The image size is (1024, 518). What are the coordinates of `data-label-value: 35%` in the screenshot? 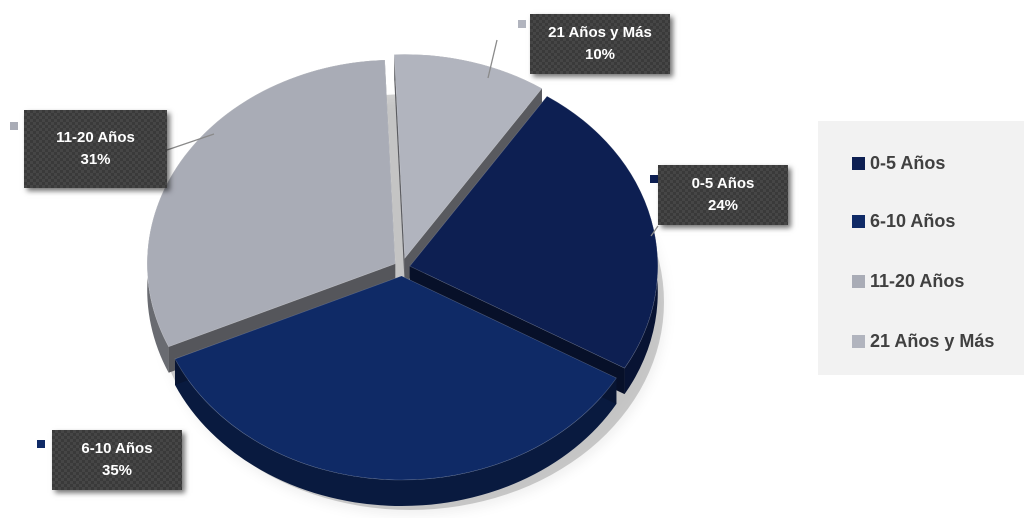 It's located at (117, 470).